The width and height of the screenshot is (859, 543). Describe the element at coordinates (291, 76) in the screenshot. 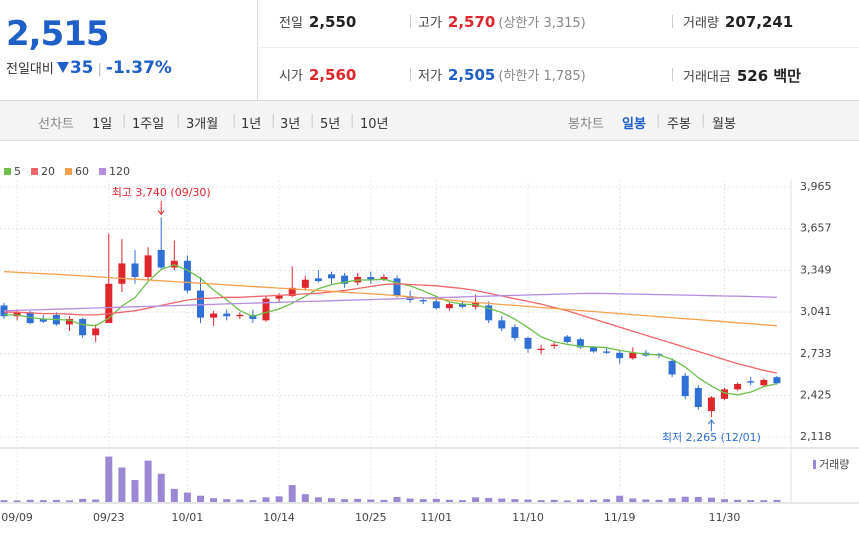

I see `stat-label: 시가` at that location.